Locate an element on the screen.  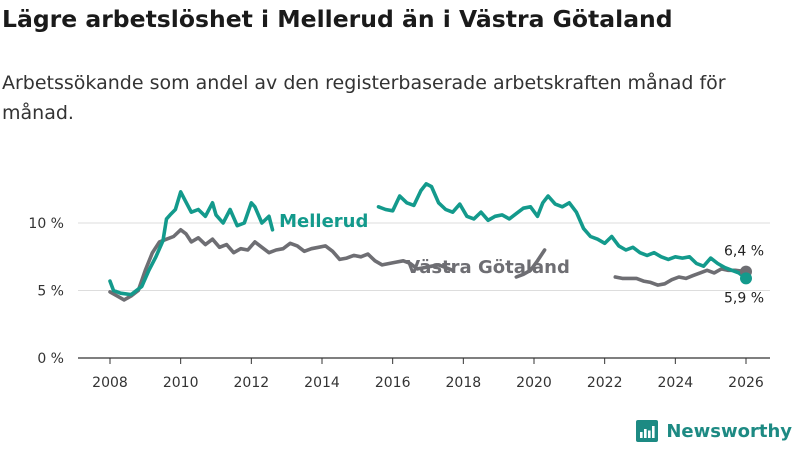
y-tick-label: 10 % is located at coordinates (46, 224).